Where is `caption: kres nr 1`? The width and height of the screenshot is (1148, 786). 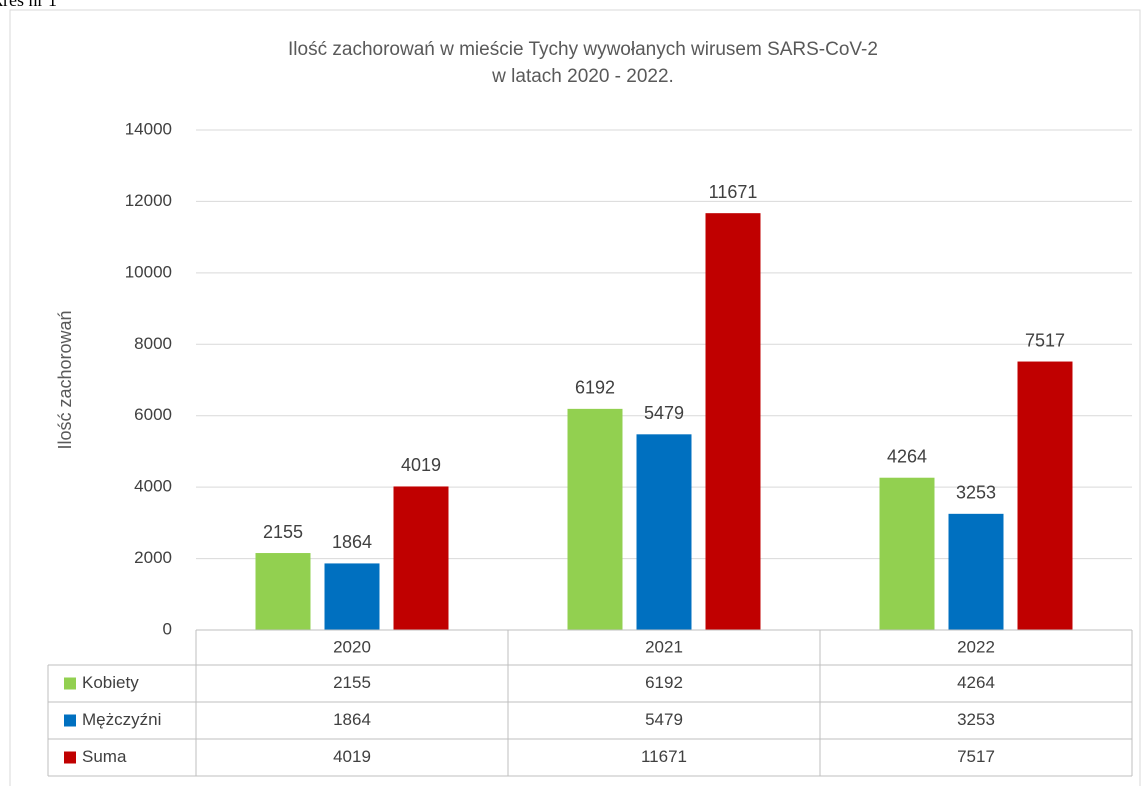 caption: kres nr 1 is located at coordinates (28, 5).